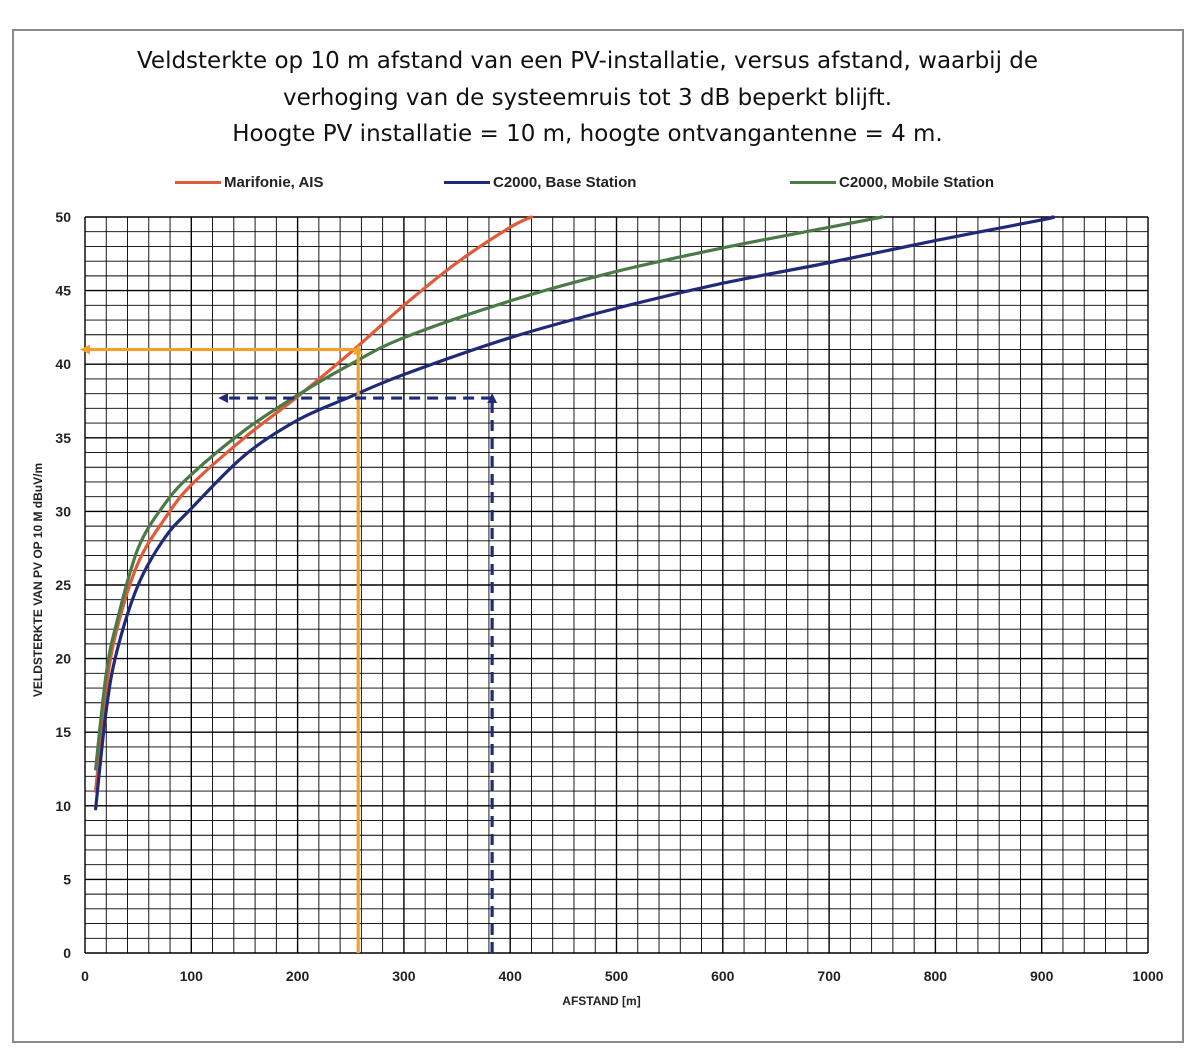 The height and width of the screenshot is (1054, 1200). What do you see at coordinates (198, 182) in the screenshot?
I see `legend-swatch-marifonie` at bounding box center [198, 182].